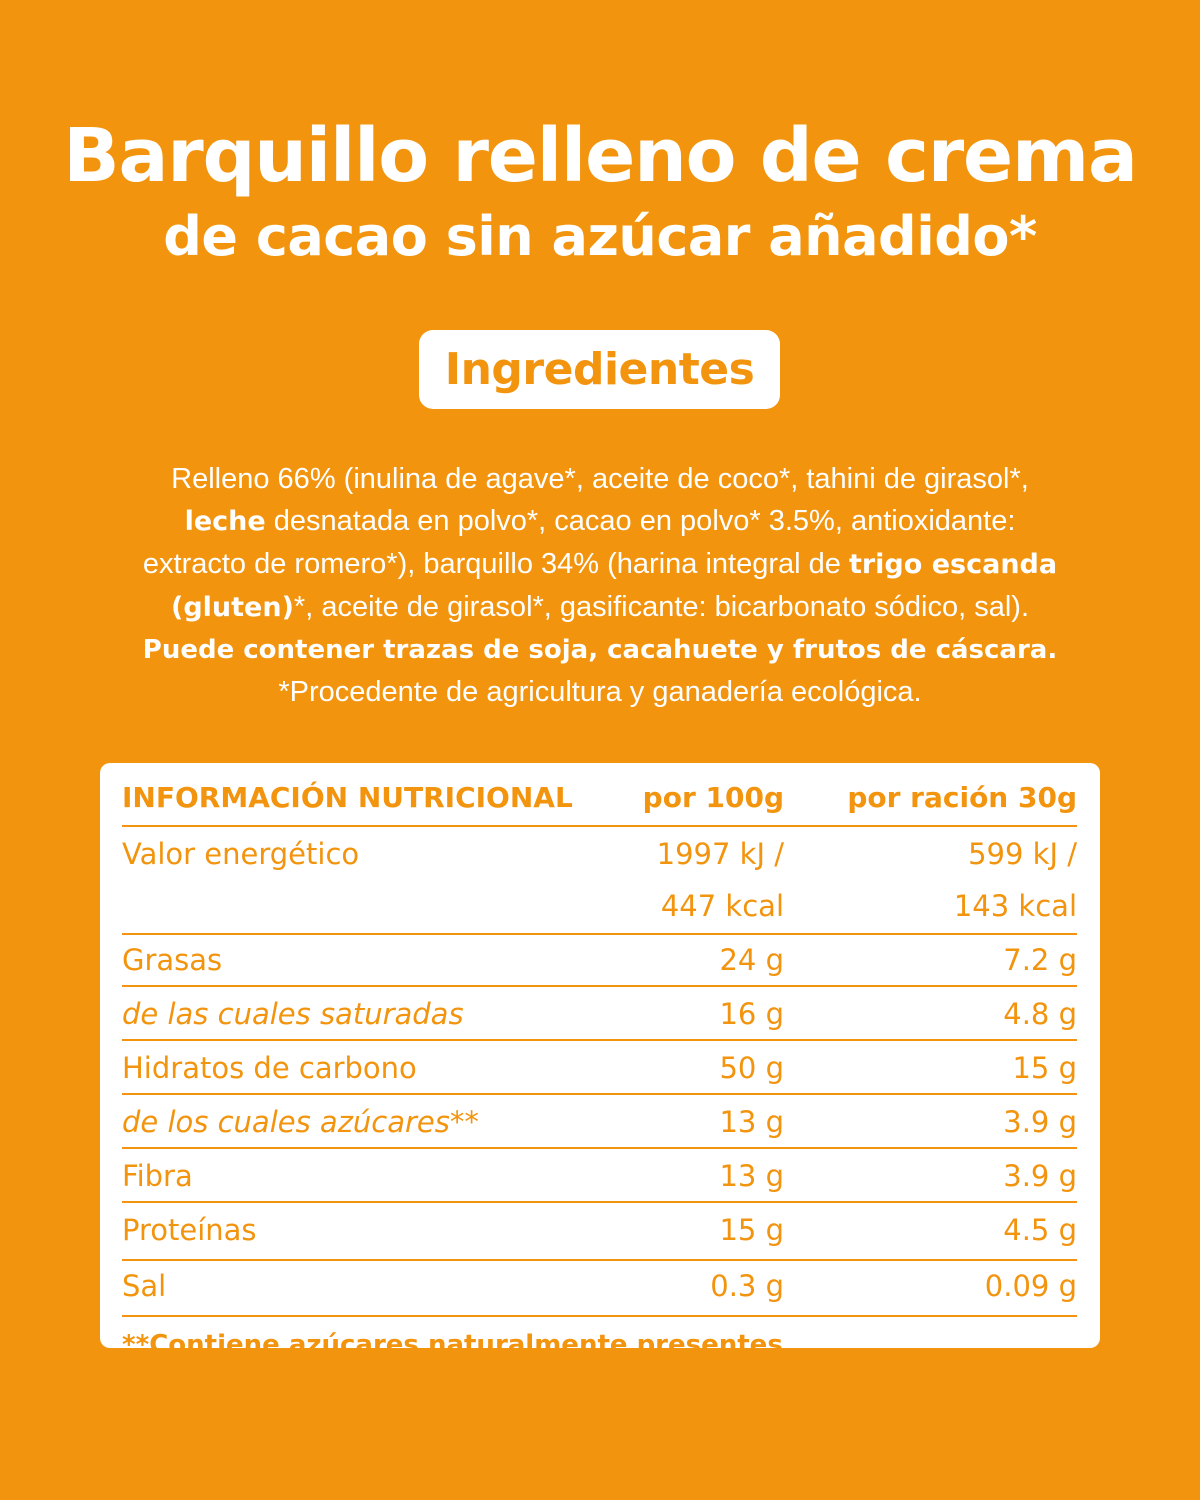 This screenshot has height=1500, width=1200. Describe the element at coordinates (241, 854) in the screenshot. I see `energy-label: Valor energético` at that location.